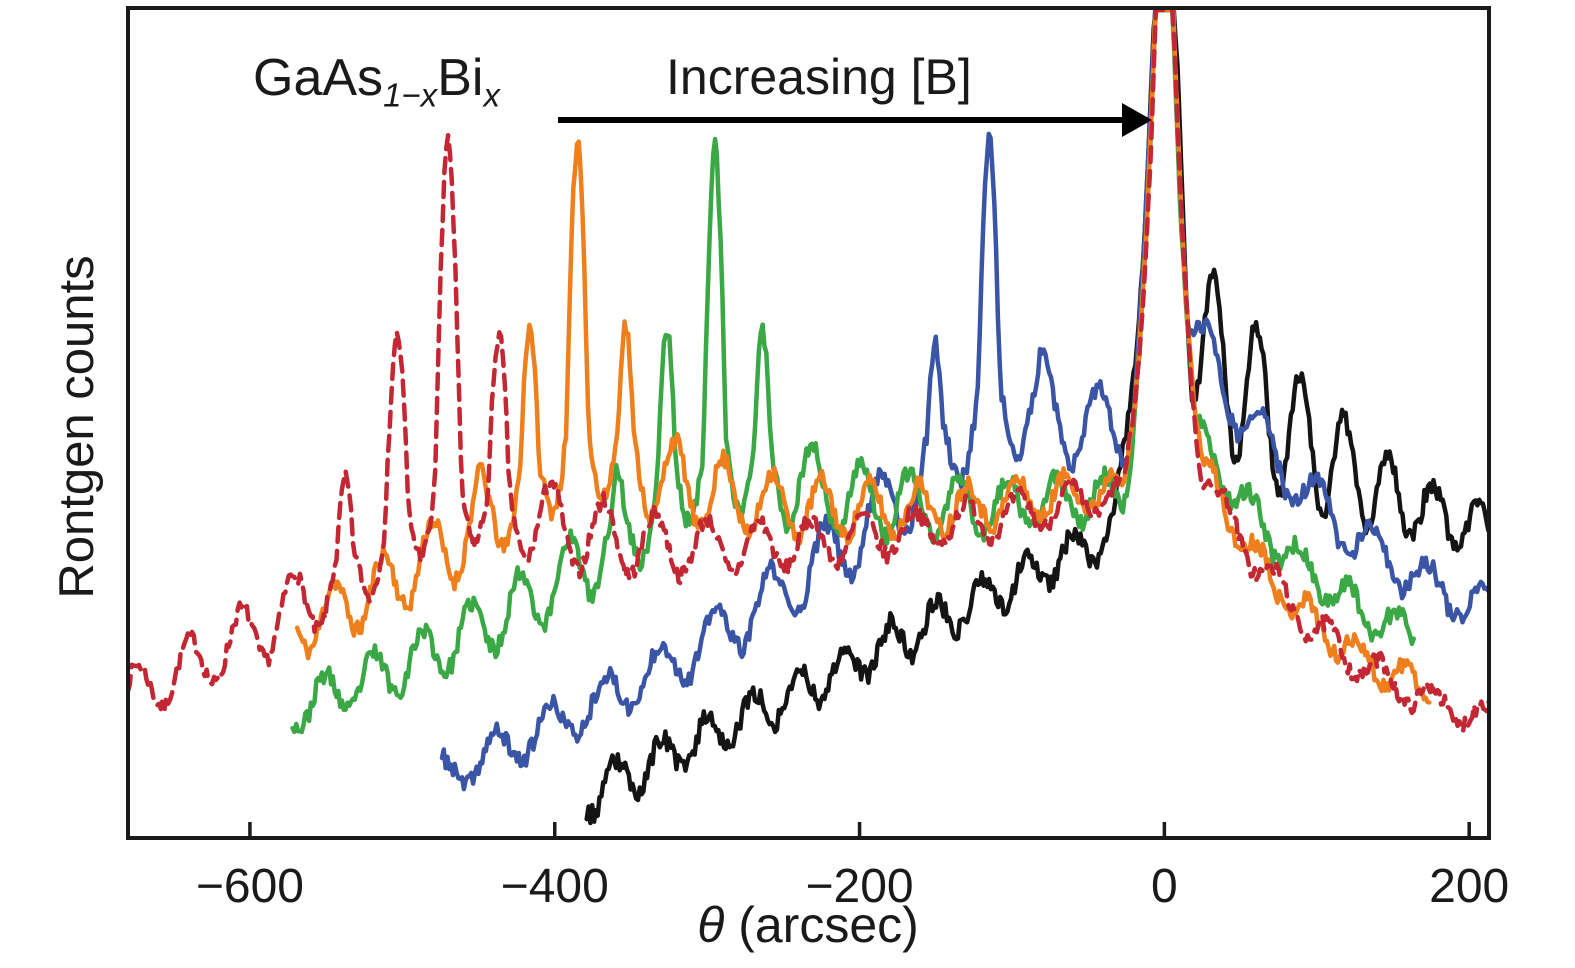  I want to click on formula-subscript-2: x, so click(491, 95).